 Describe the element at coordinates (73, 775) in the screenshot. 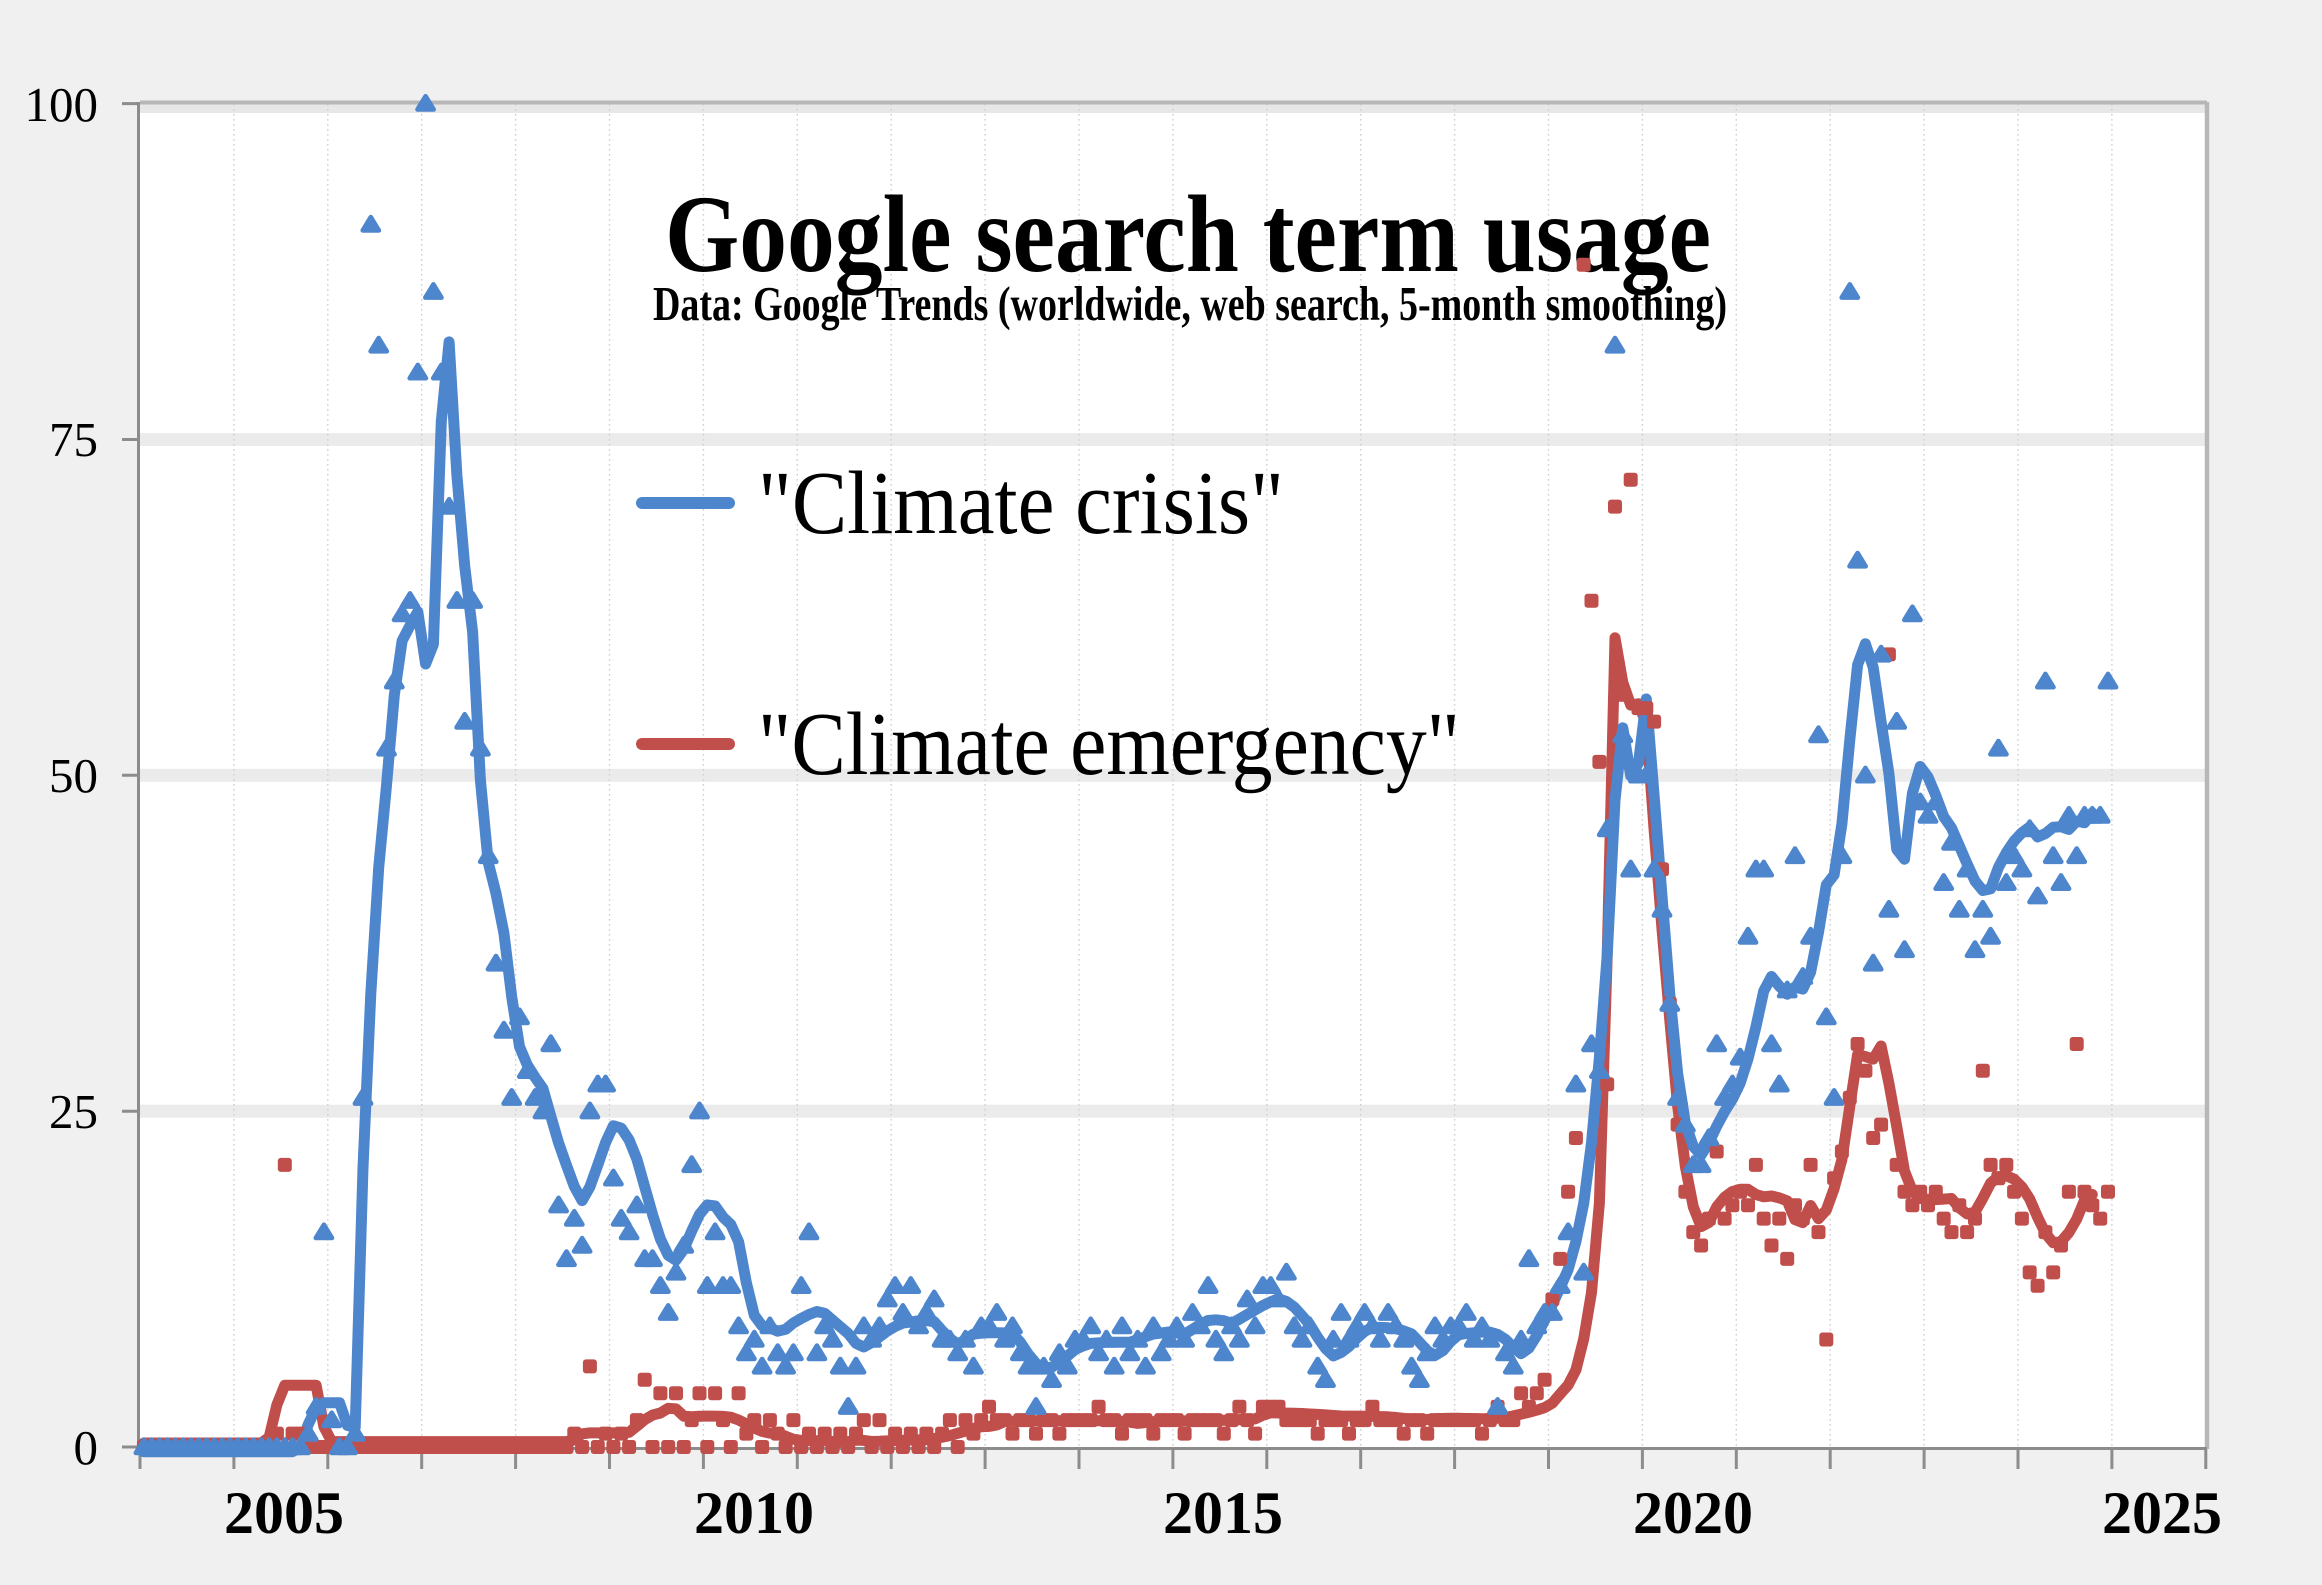

I see `svg-text: 50` at that location.